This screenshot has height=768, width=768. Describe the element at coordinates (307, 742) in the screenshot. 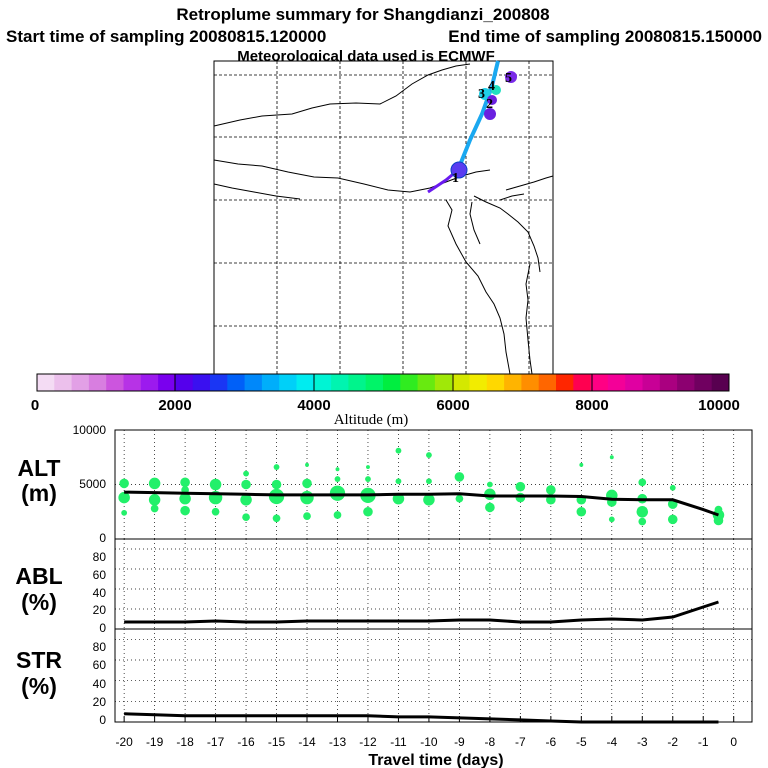

I see `x-tick-label: -14` at that location.